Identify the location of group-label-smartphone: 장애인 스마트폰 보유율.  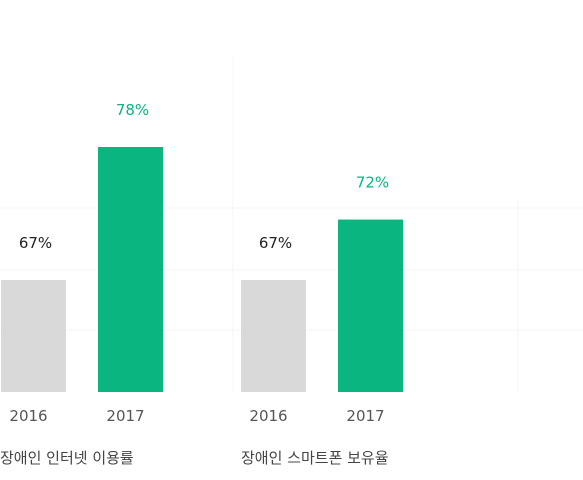
(315, 458).